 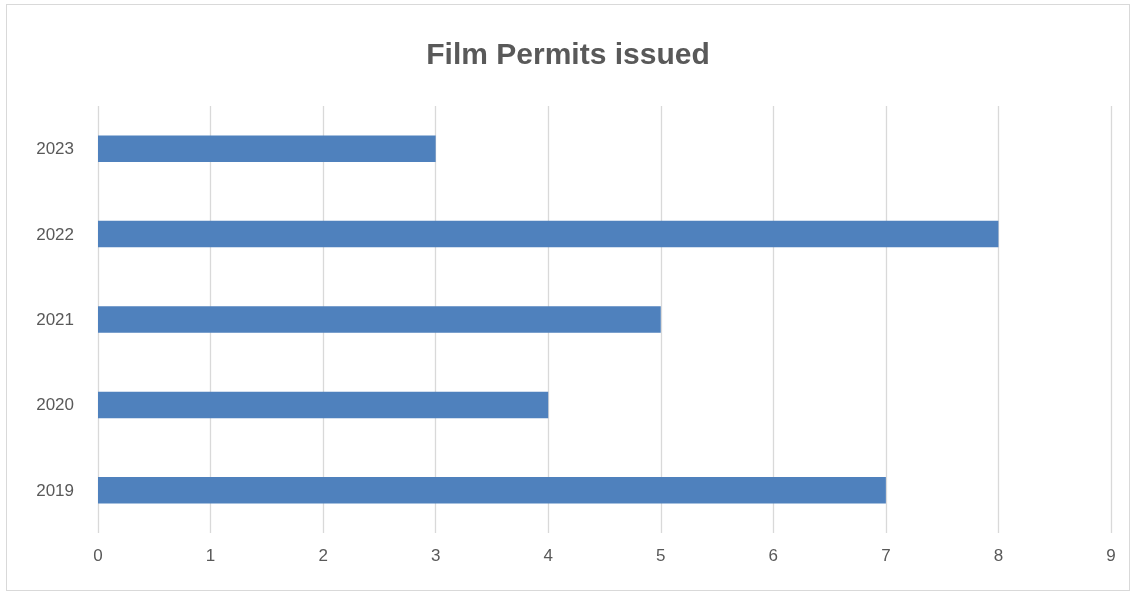 I want to click on y-tick-label: 2023, so click(x=55, y=149).